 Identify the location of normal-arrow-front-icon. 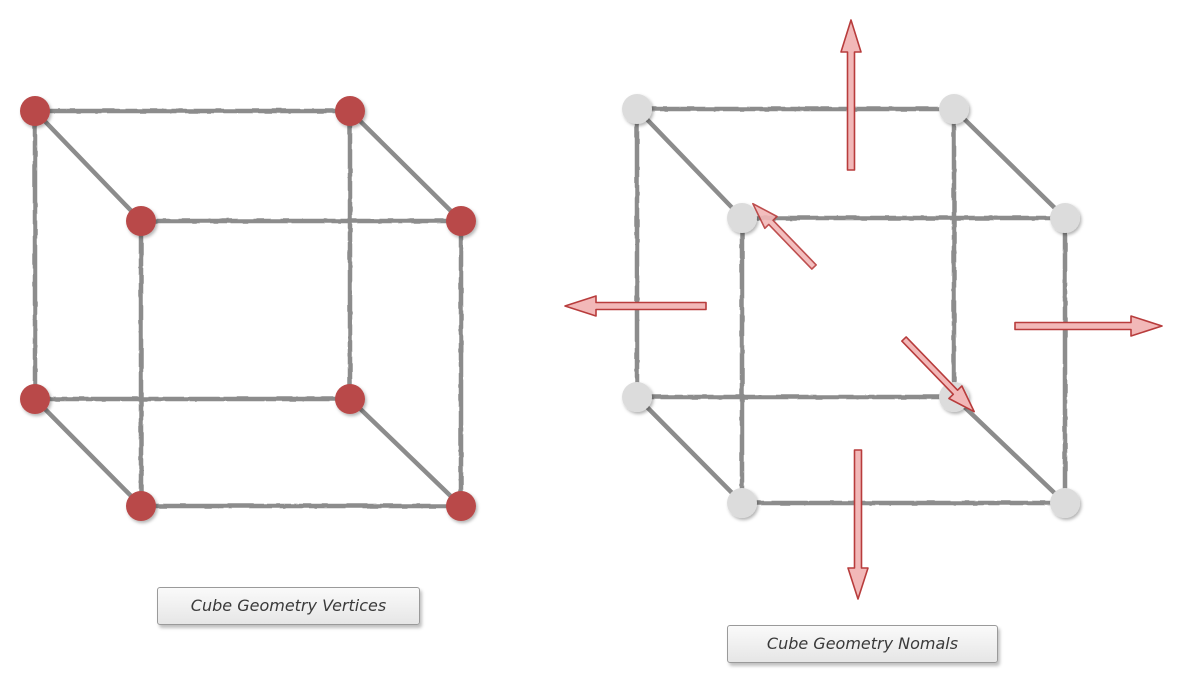
(938, 374).